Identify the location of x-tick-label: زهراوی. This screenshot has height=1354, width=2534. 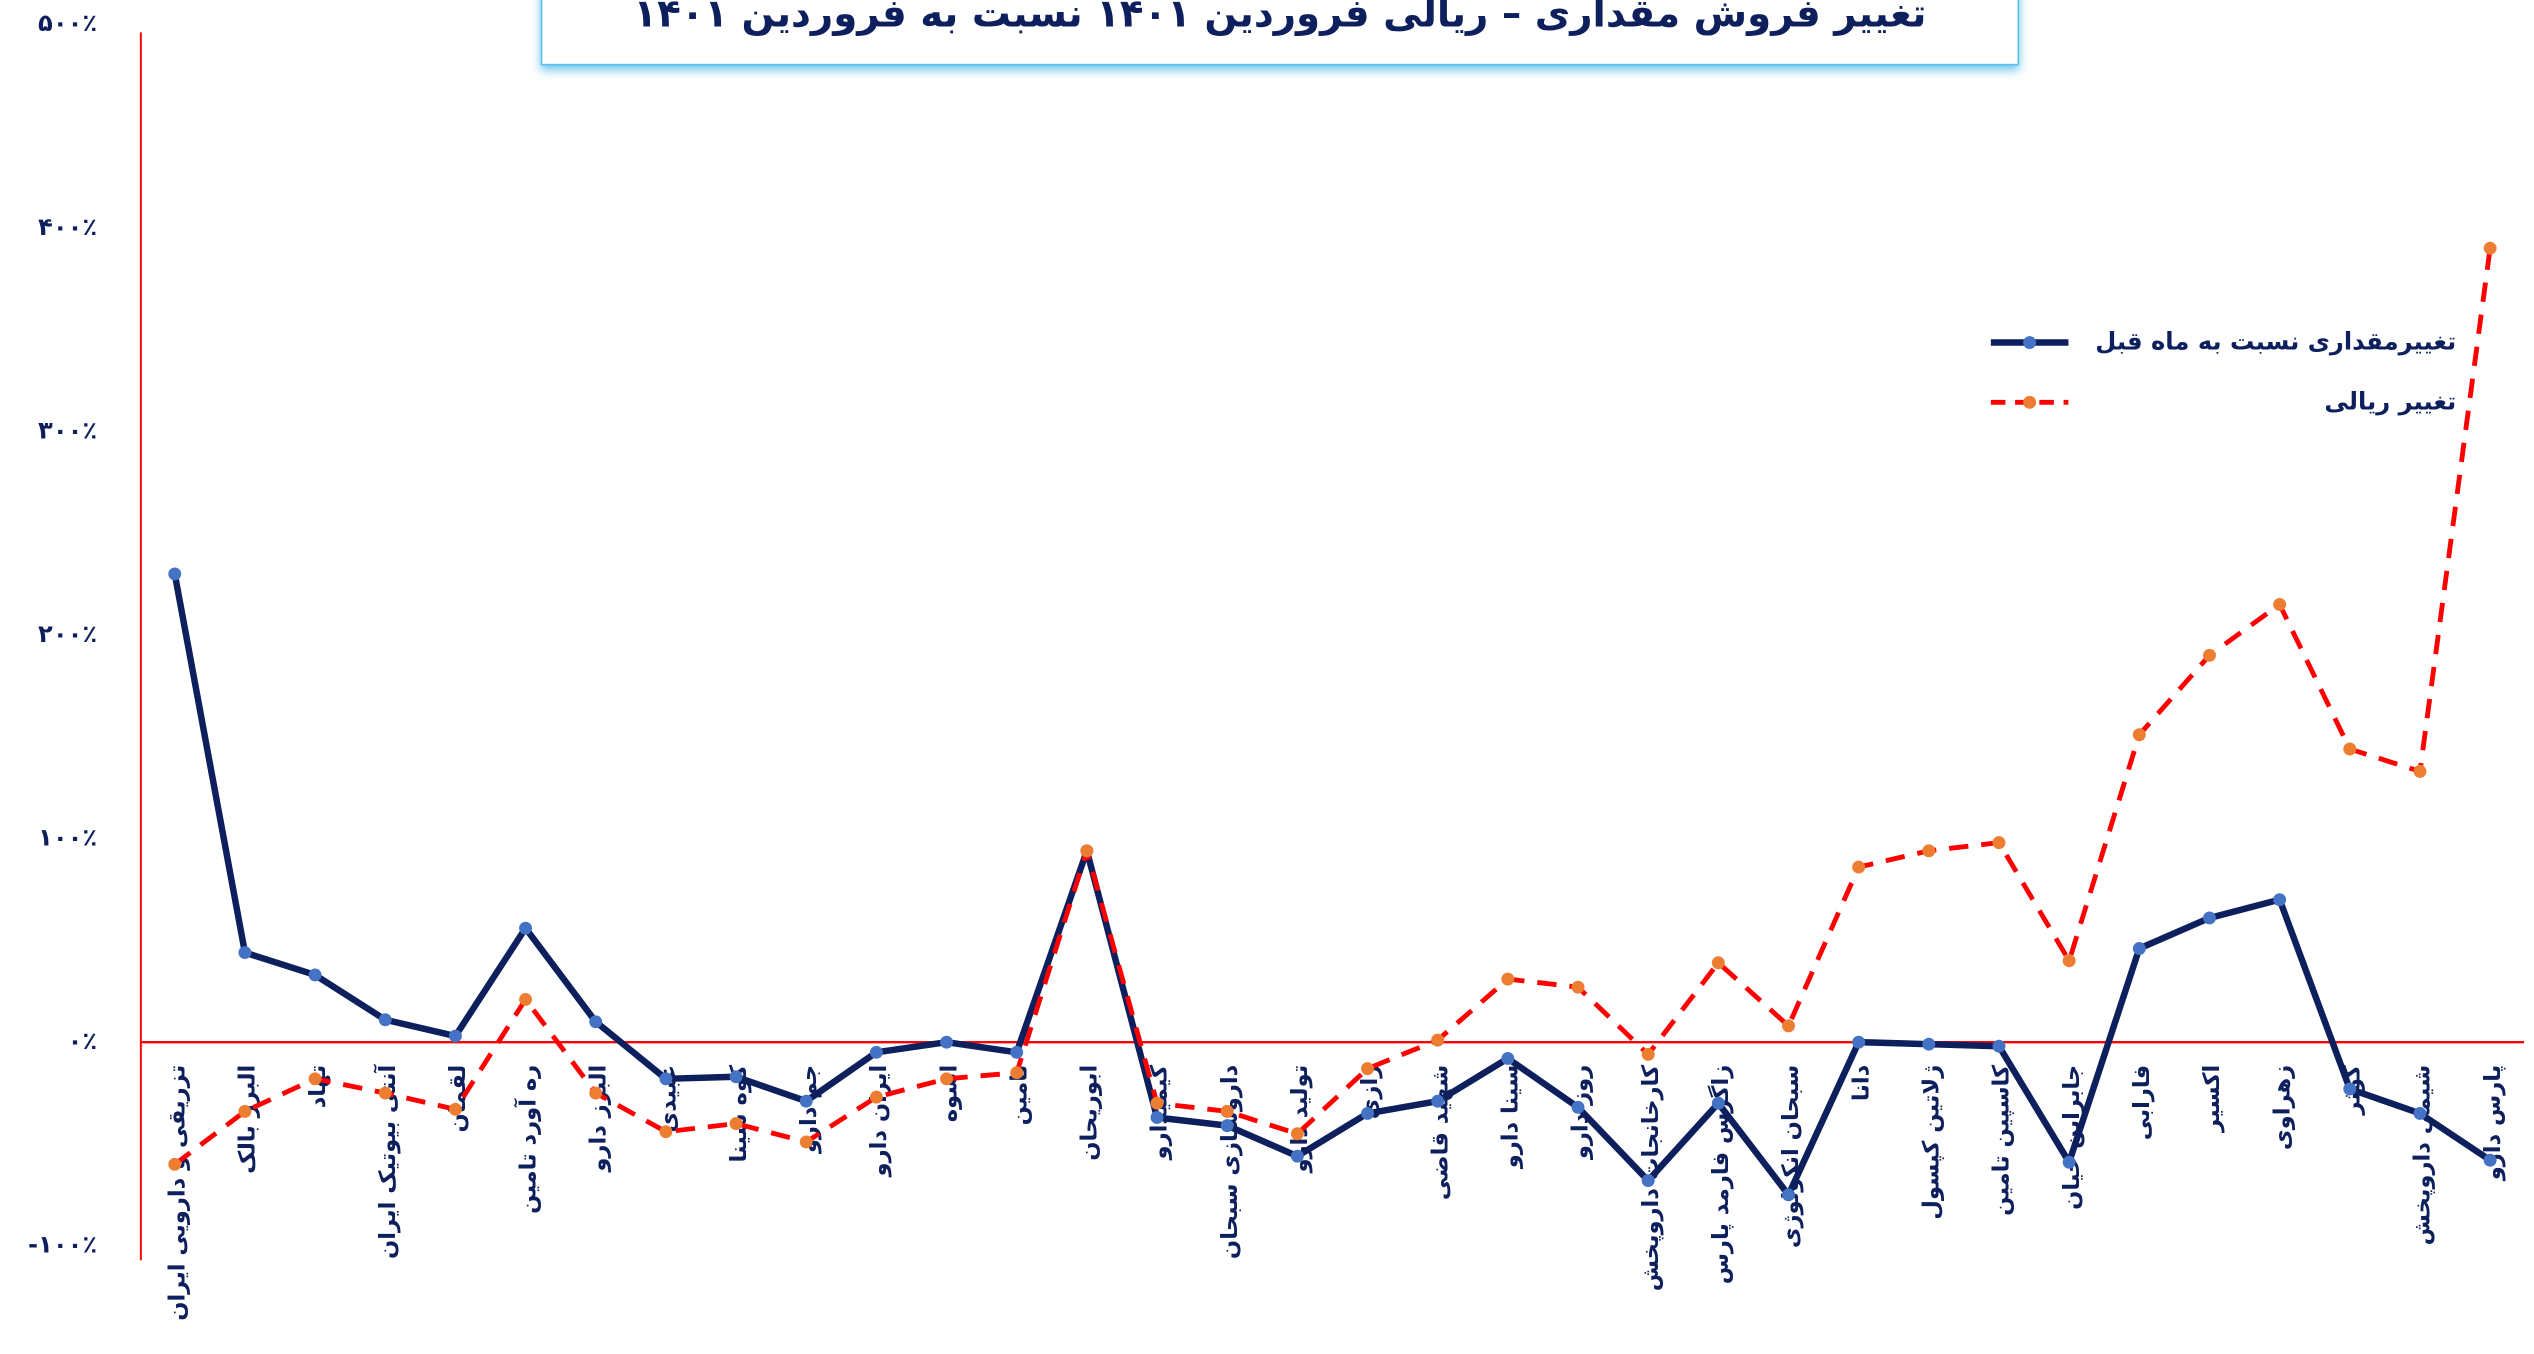
(2282, 1107).